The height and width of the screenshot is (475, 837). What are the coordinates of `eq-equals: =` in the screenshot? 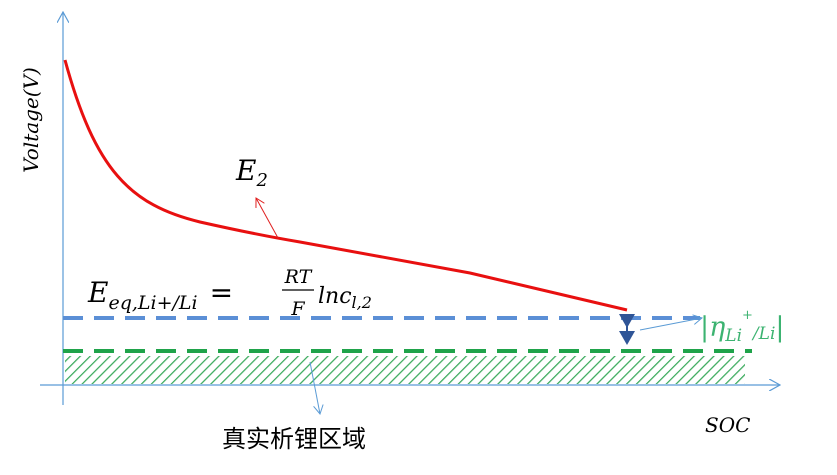 It's located at (221, 292).